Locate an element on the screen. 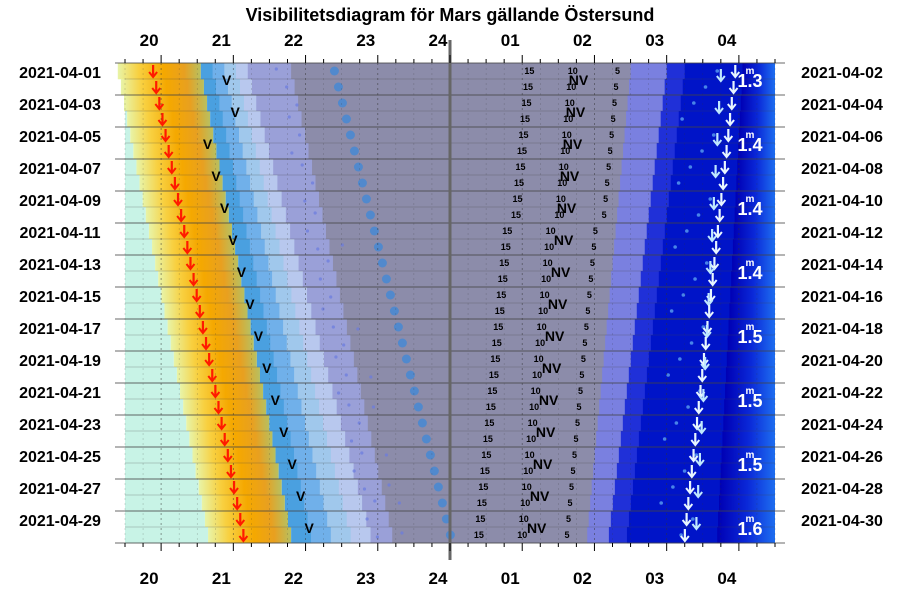 The height and width of the screenshot is (606, 900). right-date-label: 2021-04-02 is located at coordinates (842, 73).